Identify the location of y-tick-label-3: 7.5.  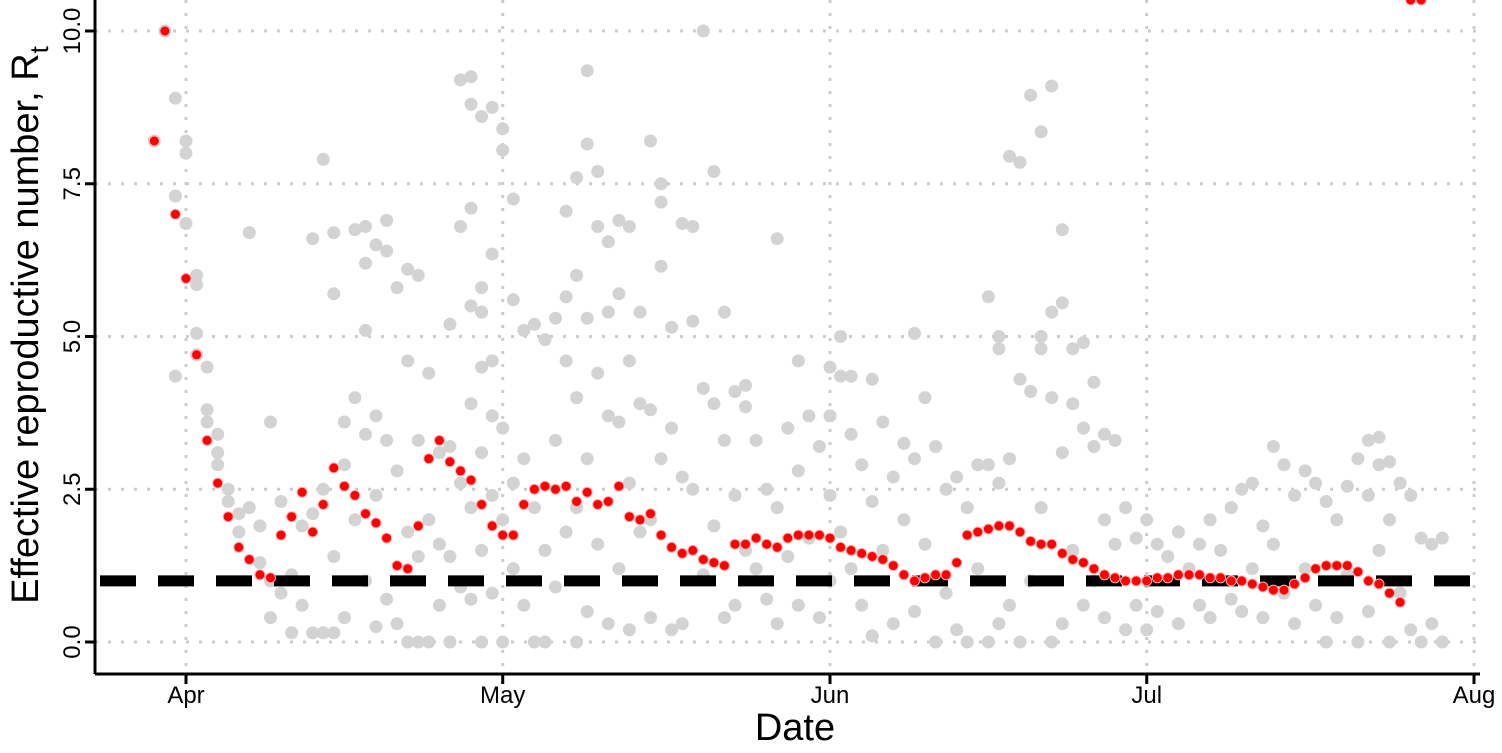
(72, 183).